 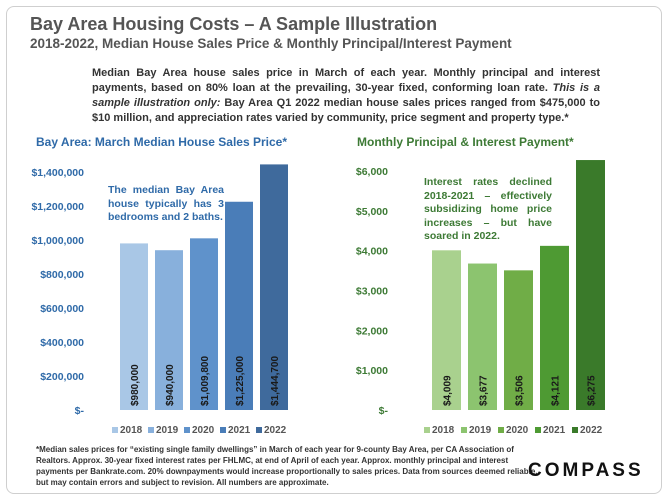 I want to click on payment-bar-2020, so click(x=518, y=340).